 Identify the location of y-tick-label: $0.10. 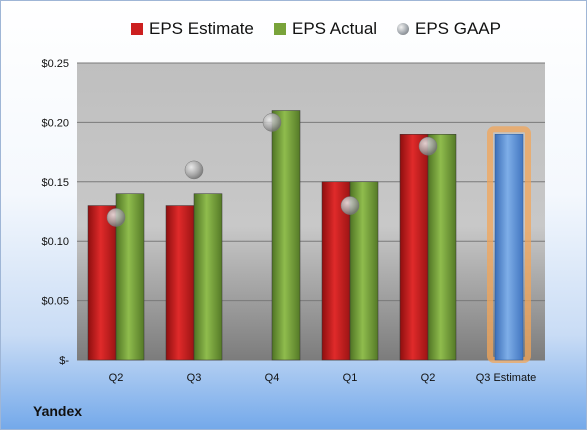
(55, 242).